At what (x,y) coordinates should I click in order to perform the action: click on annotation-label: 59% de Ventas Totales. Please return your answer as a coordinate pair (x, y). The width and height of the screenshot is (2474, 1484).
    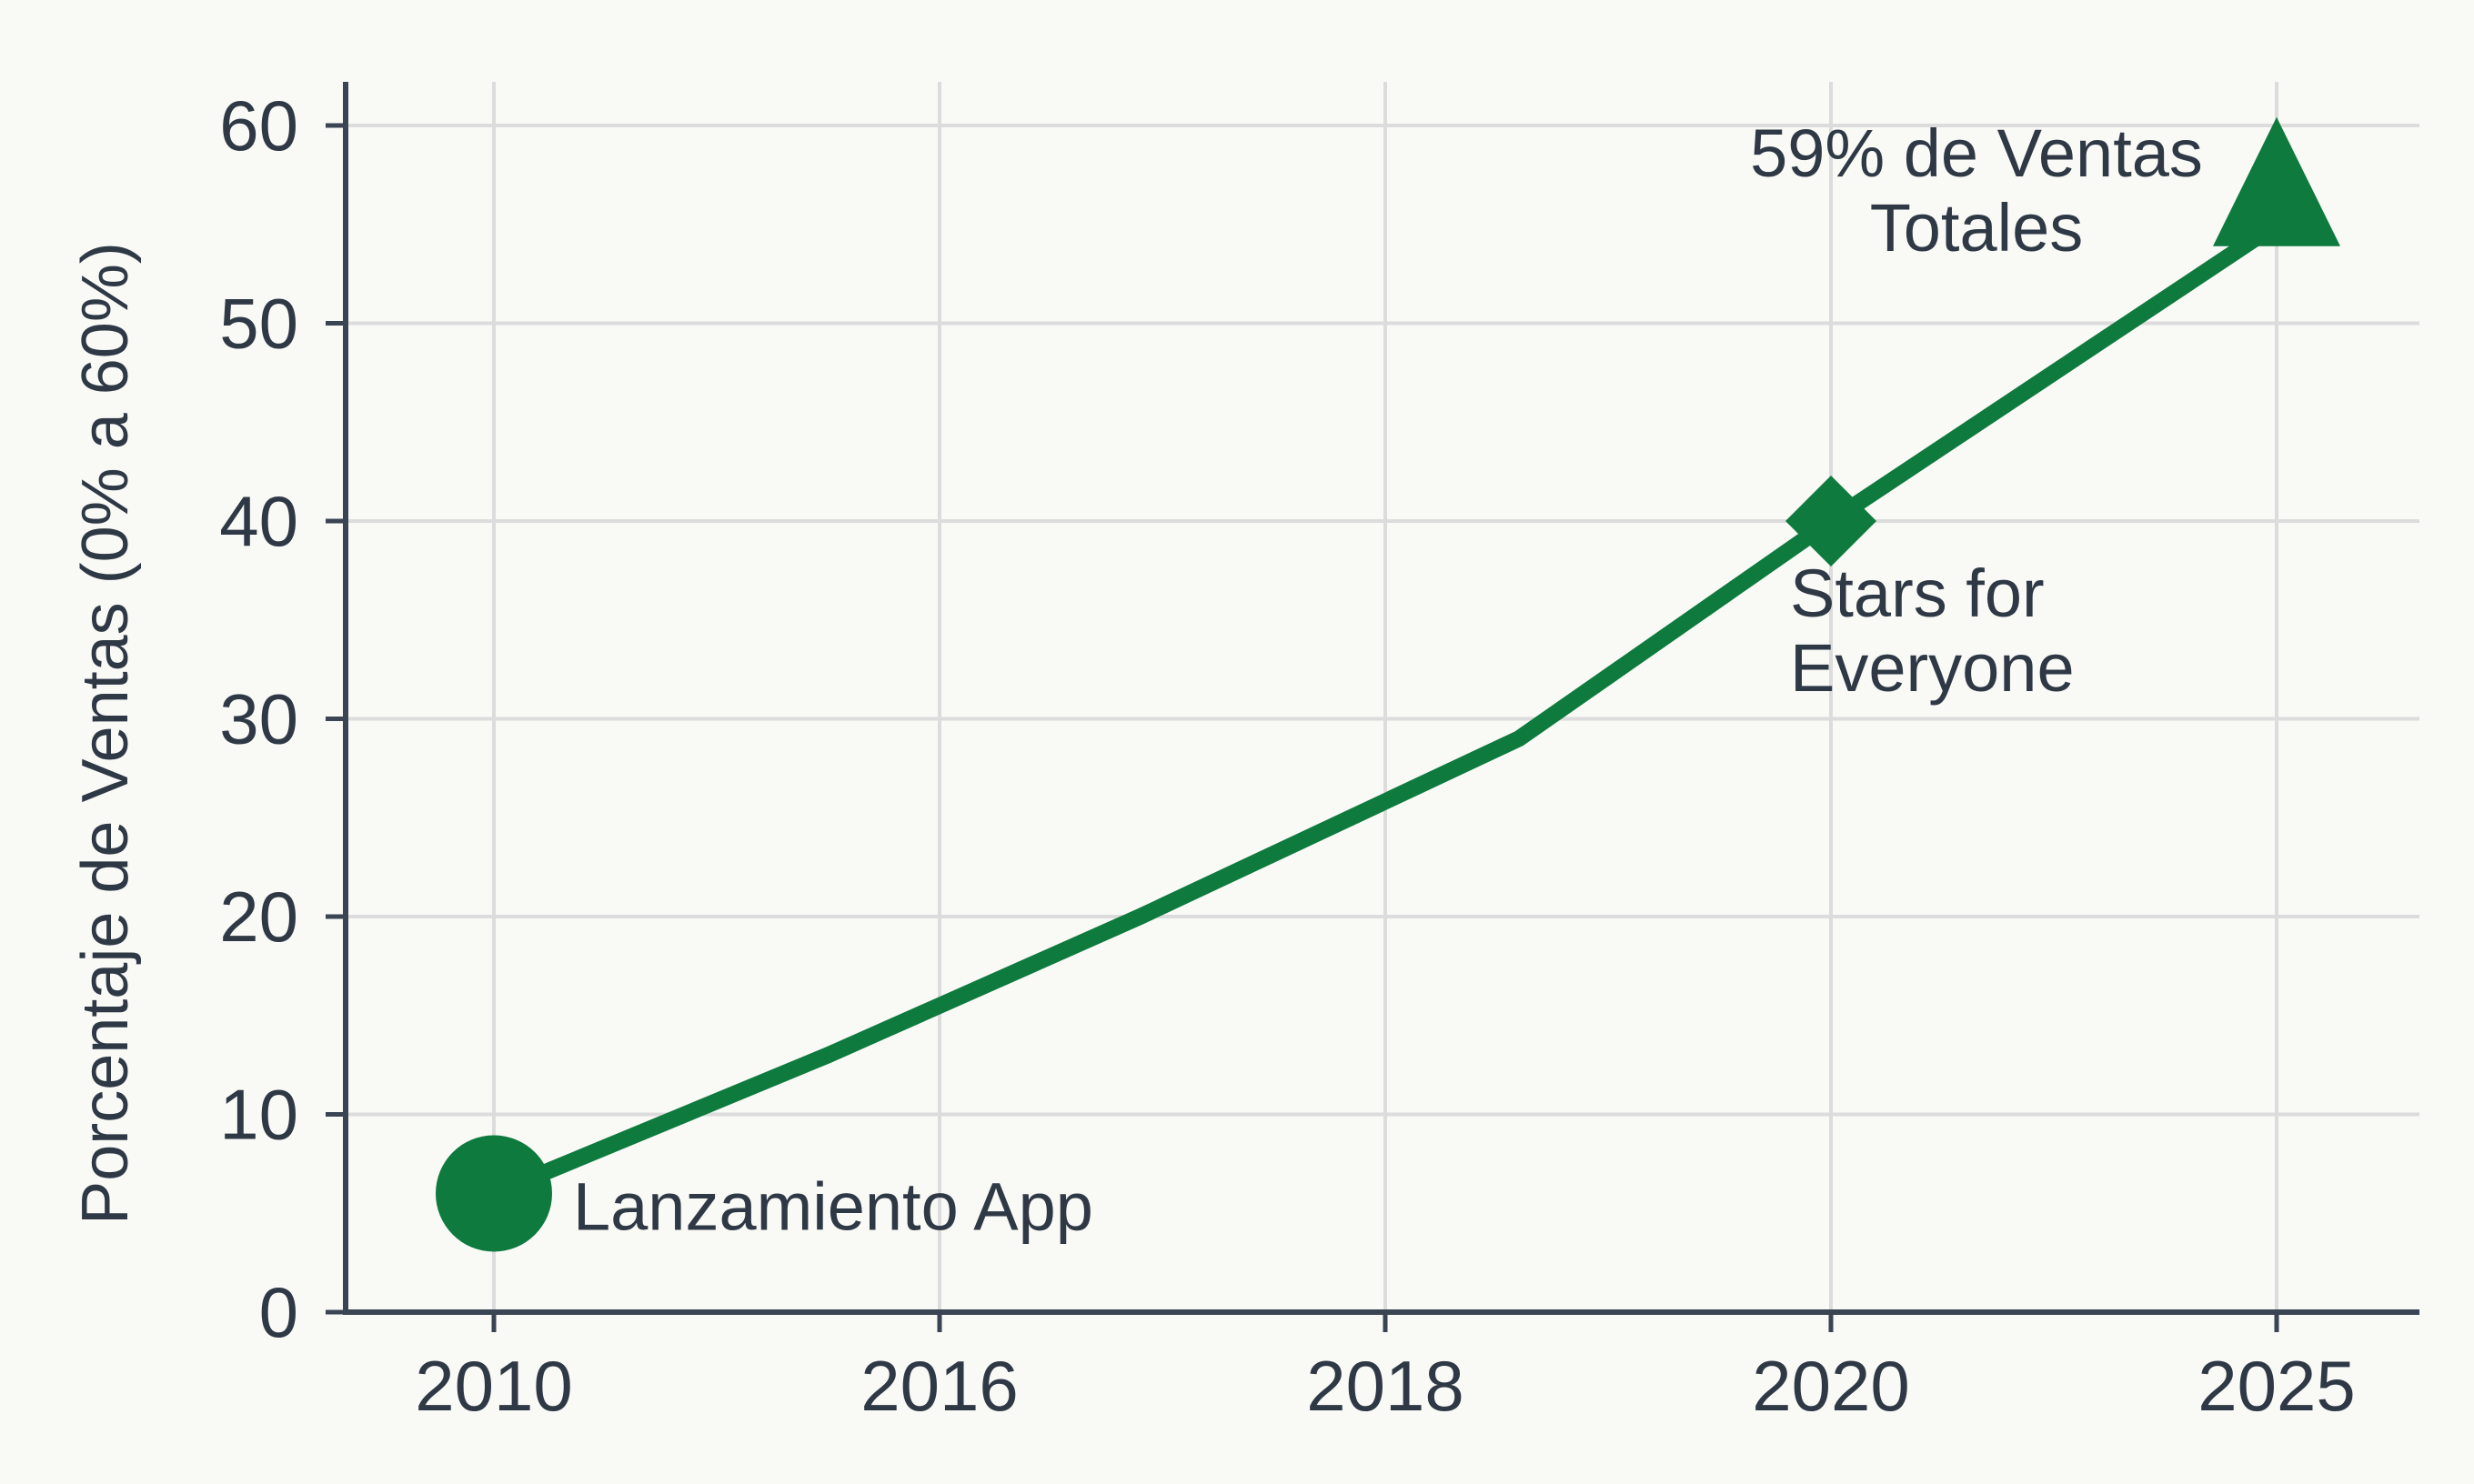
    Looking at the image, I should click on (1976, 191).